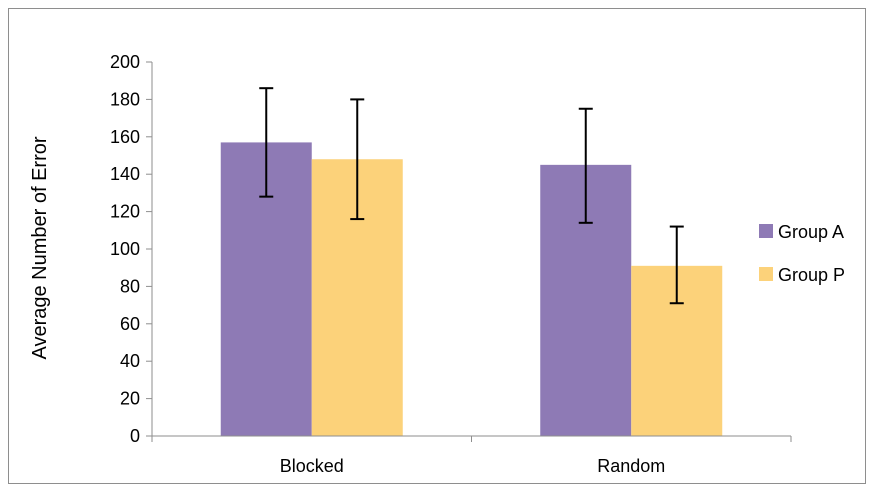  What do you see at coordinates (130, 286) in the screenshot?
I see `y-tick-label: 80` at bounding box center [130, 286].